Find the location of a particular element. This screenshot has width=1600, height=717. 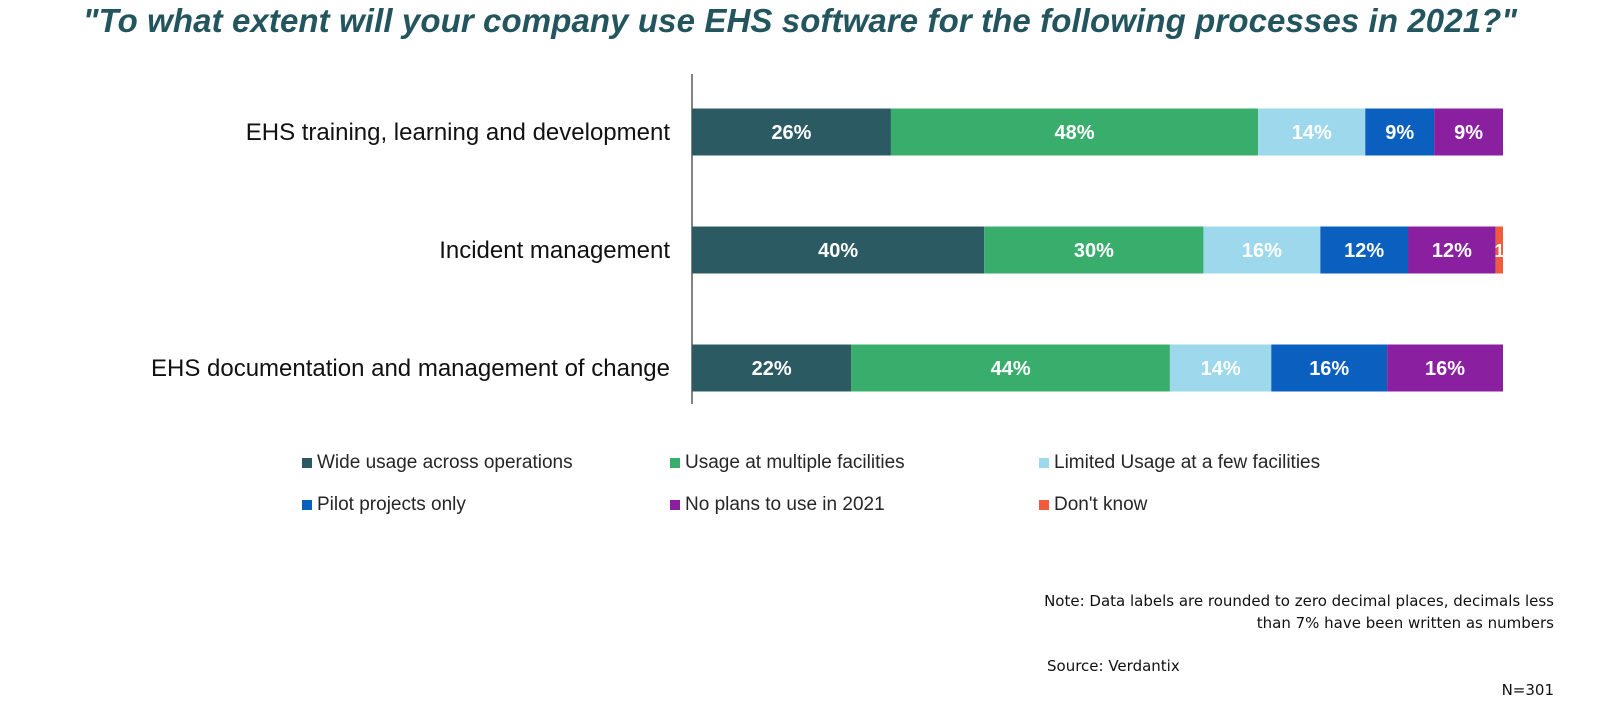

data-label: 44% is located at coordinates (1011, 369).